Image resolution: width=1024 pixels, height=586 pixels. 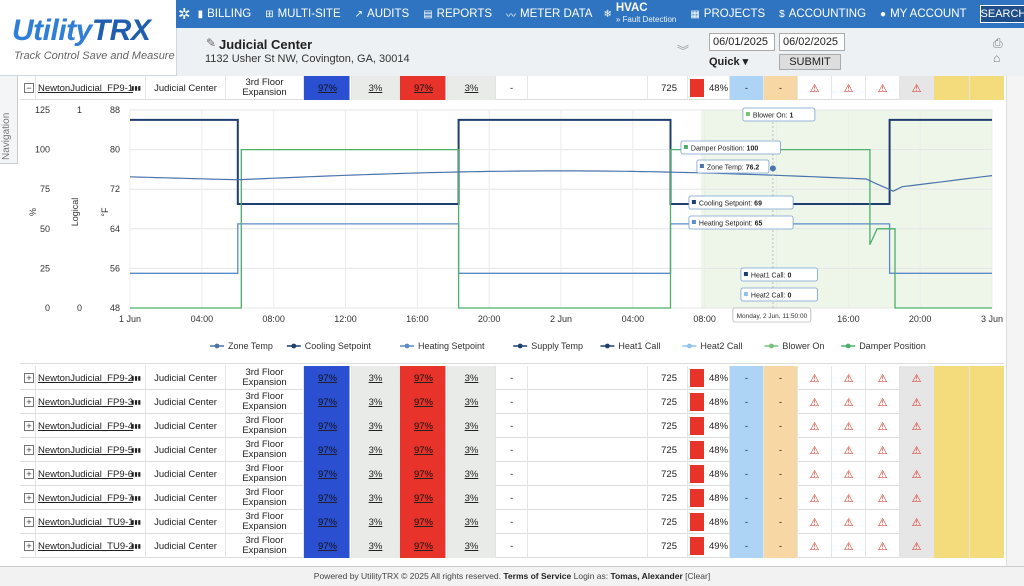 I want to click on unit-link: NewtonJudicial_FP9-6, so click(x=86, y=474).